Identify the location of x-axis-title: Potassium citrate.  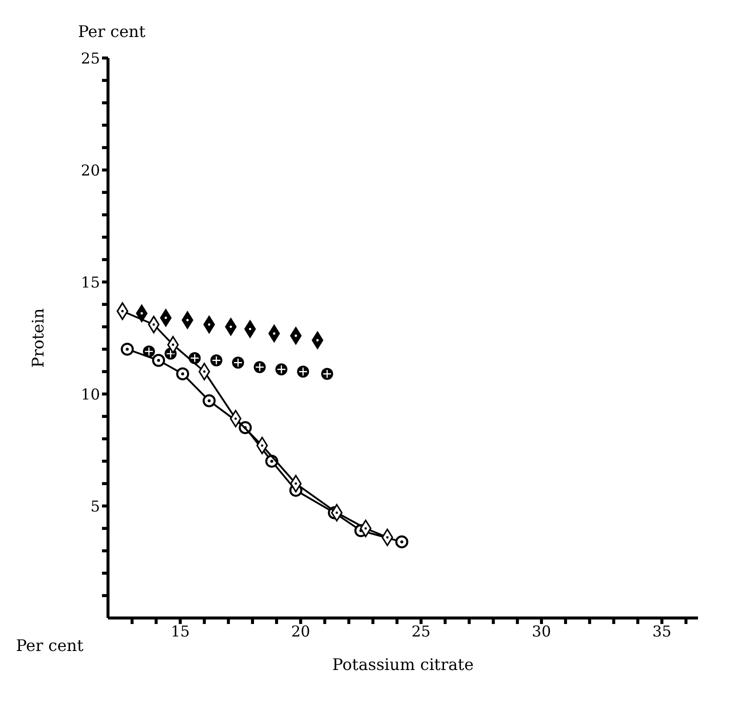
(403, 664).